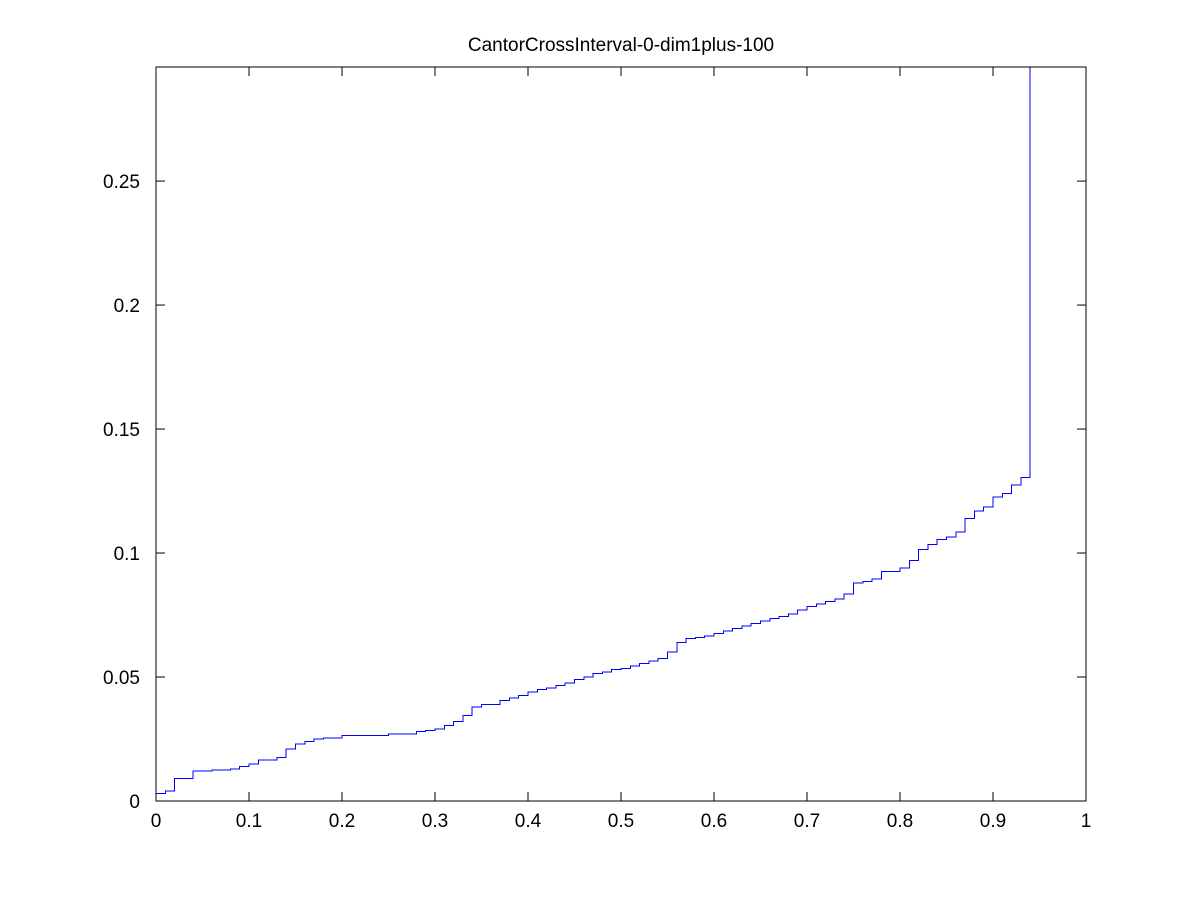 The height and width of the screenshot is (900, 1200). What do you see at coordinates (621, 45) in the screenshot?
I see `chart-title: CantorCrossInterval-0-dim1plus-100` at bounding box center [621, 45].